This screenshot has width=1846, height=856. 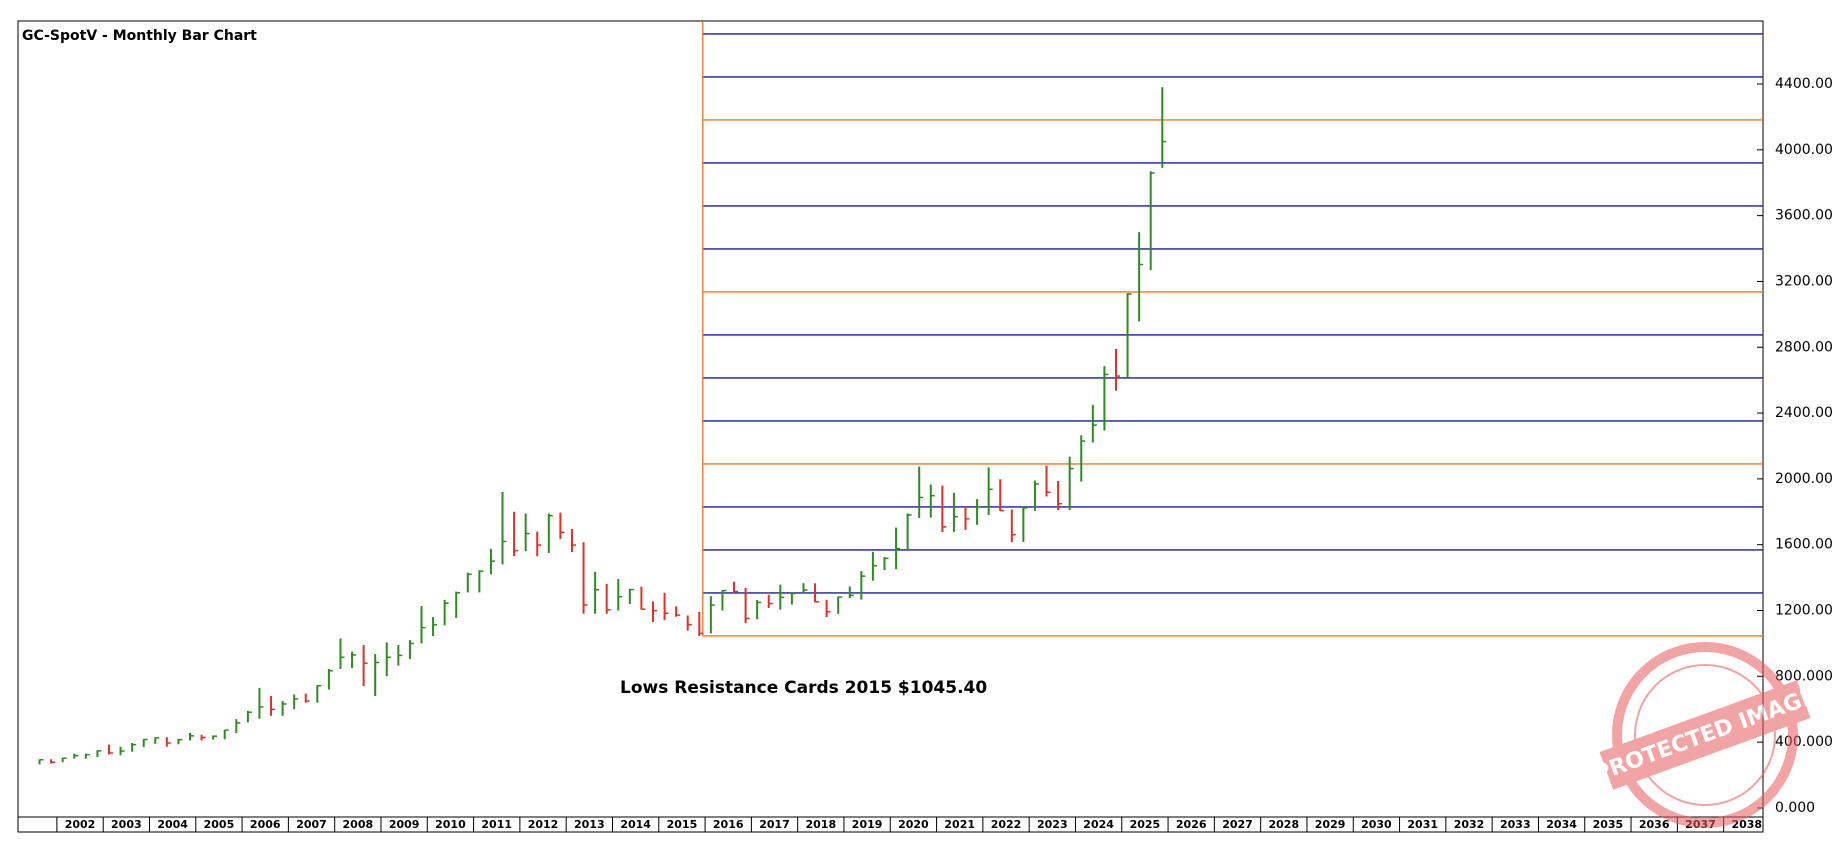 What do you see at coordinates (126, 824) in the screenshot?
I see `x-tick-label: 2003` at bounding box center [126, 824].